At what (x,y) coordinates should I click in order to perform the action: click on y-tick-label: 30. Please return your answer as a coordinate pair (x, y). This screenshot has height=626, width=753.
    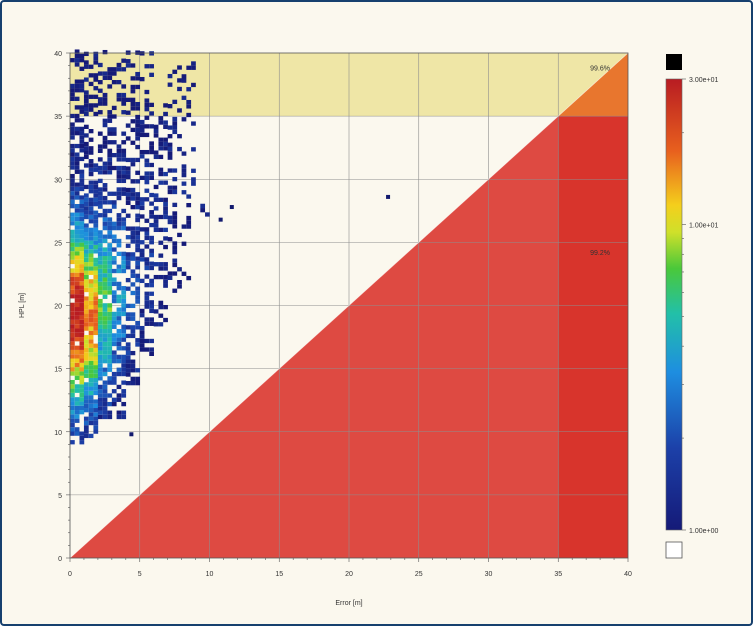
    Looking at the image, I should click on (58, 180).